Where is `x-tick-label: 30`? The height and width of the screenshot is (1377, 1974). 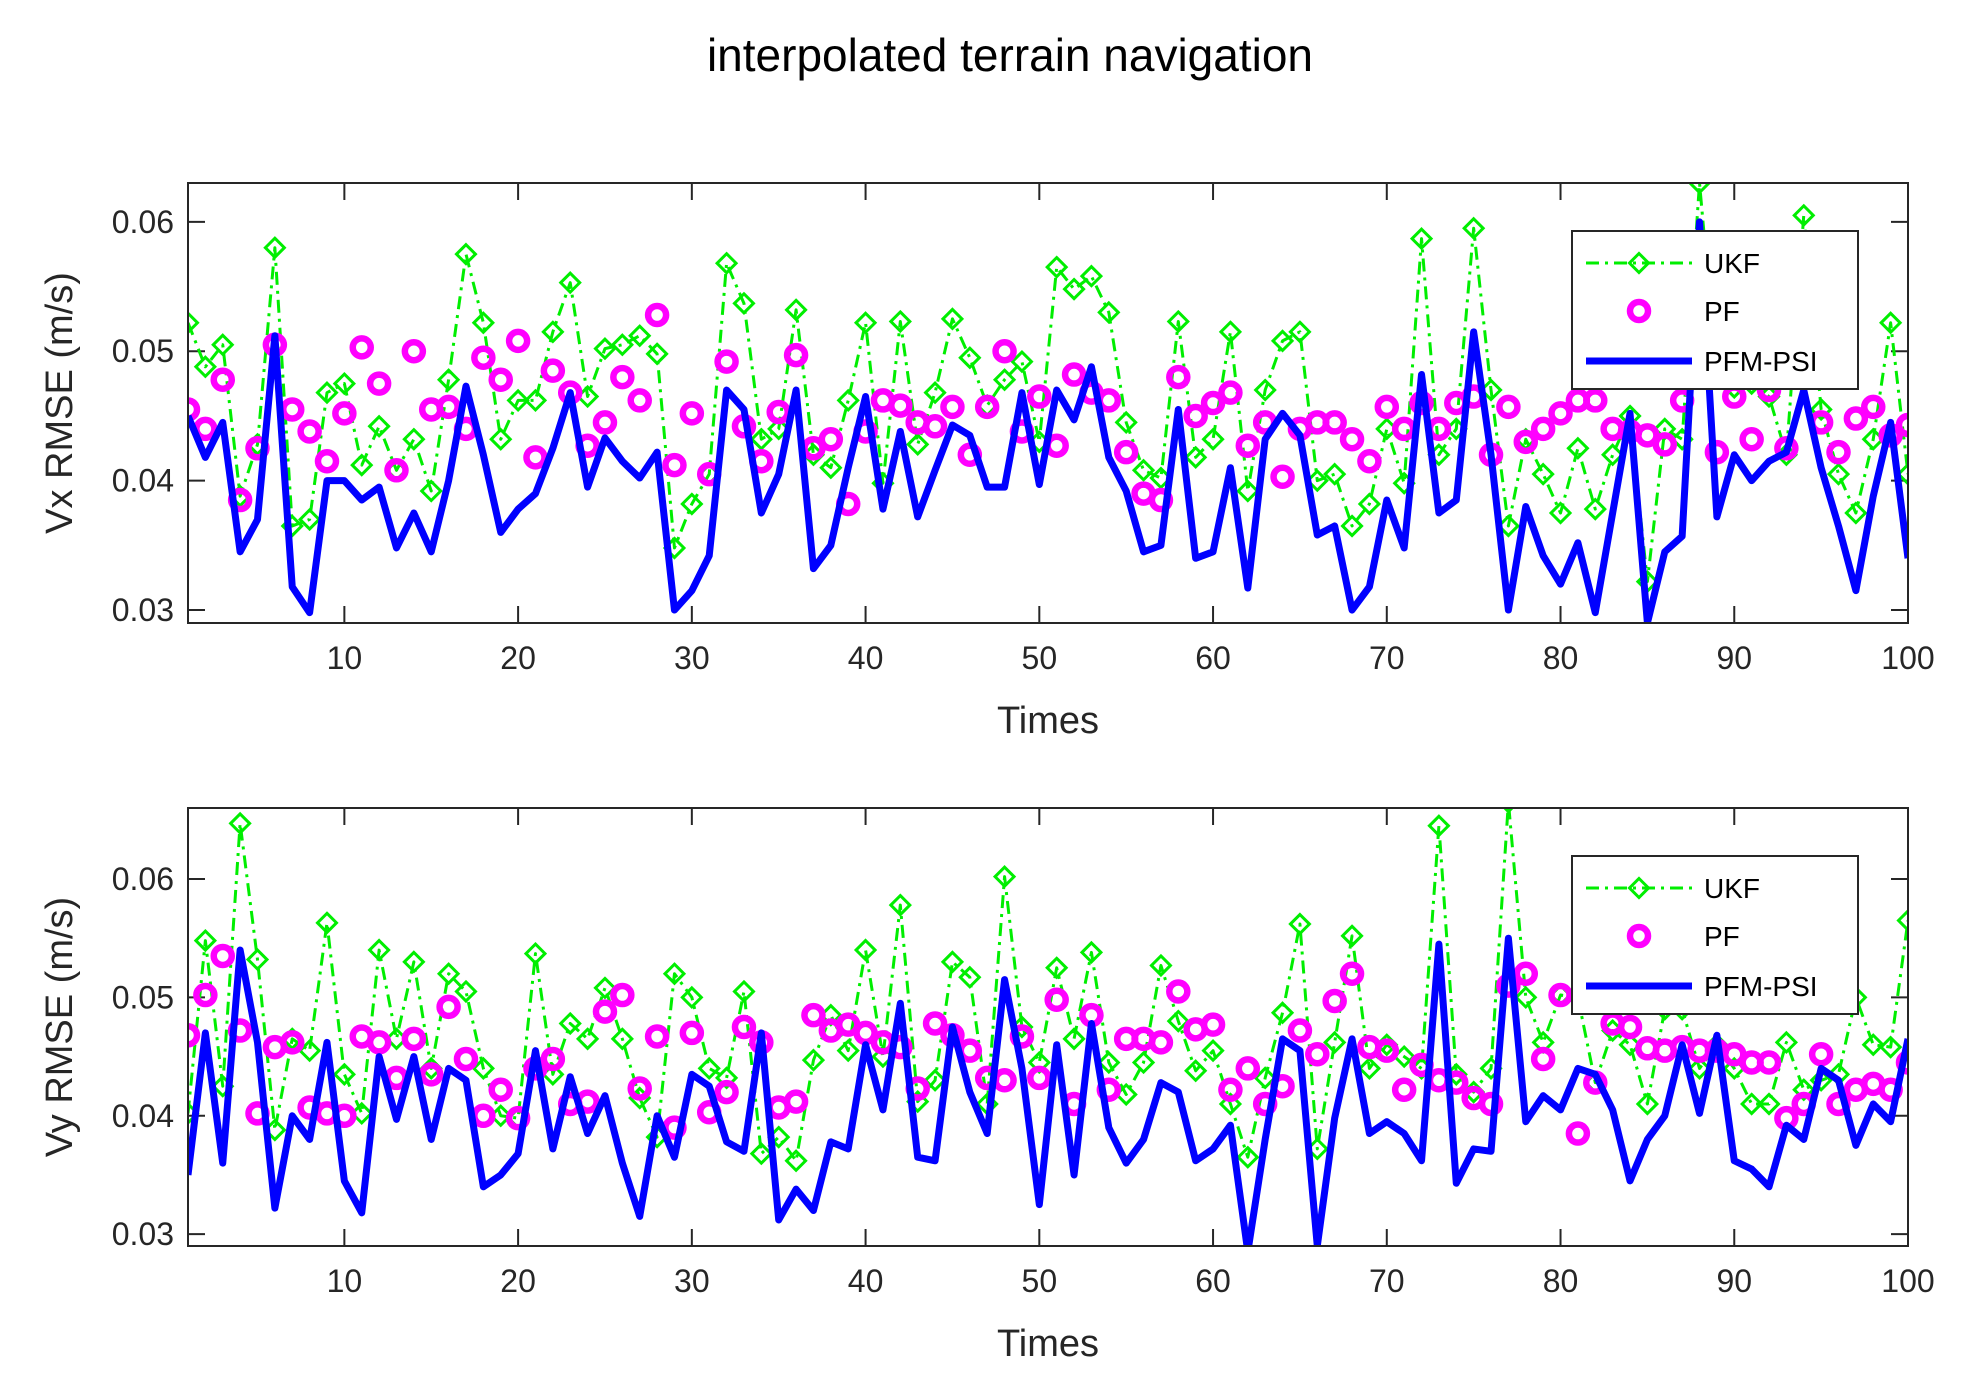 x-tick-label: 30 is located at coordinates (692, 658).